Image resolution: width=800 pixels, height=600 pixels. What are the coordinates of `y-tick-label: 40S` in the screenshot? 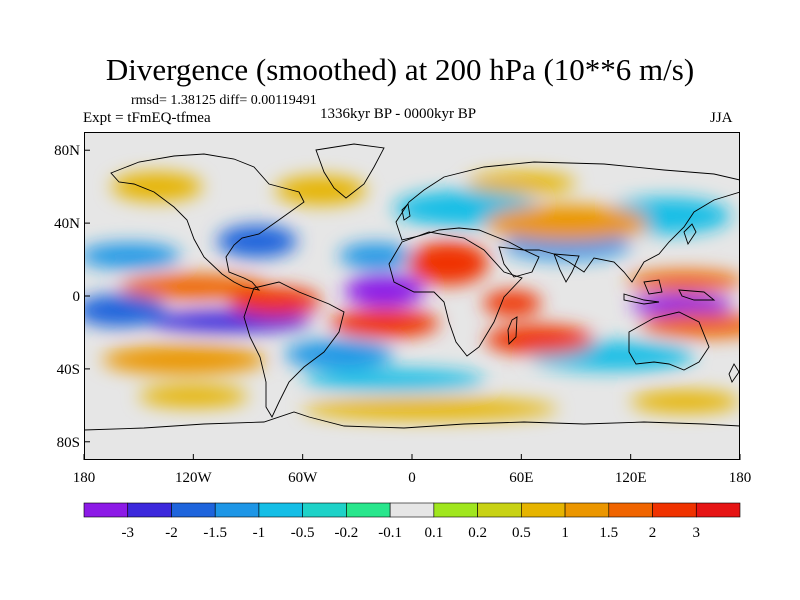 It's located at (68, 370).